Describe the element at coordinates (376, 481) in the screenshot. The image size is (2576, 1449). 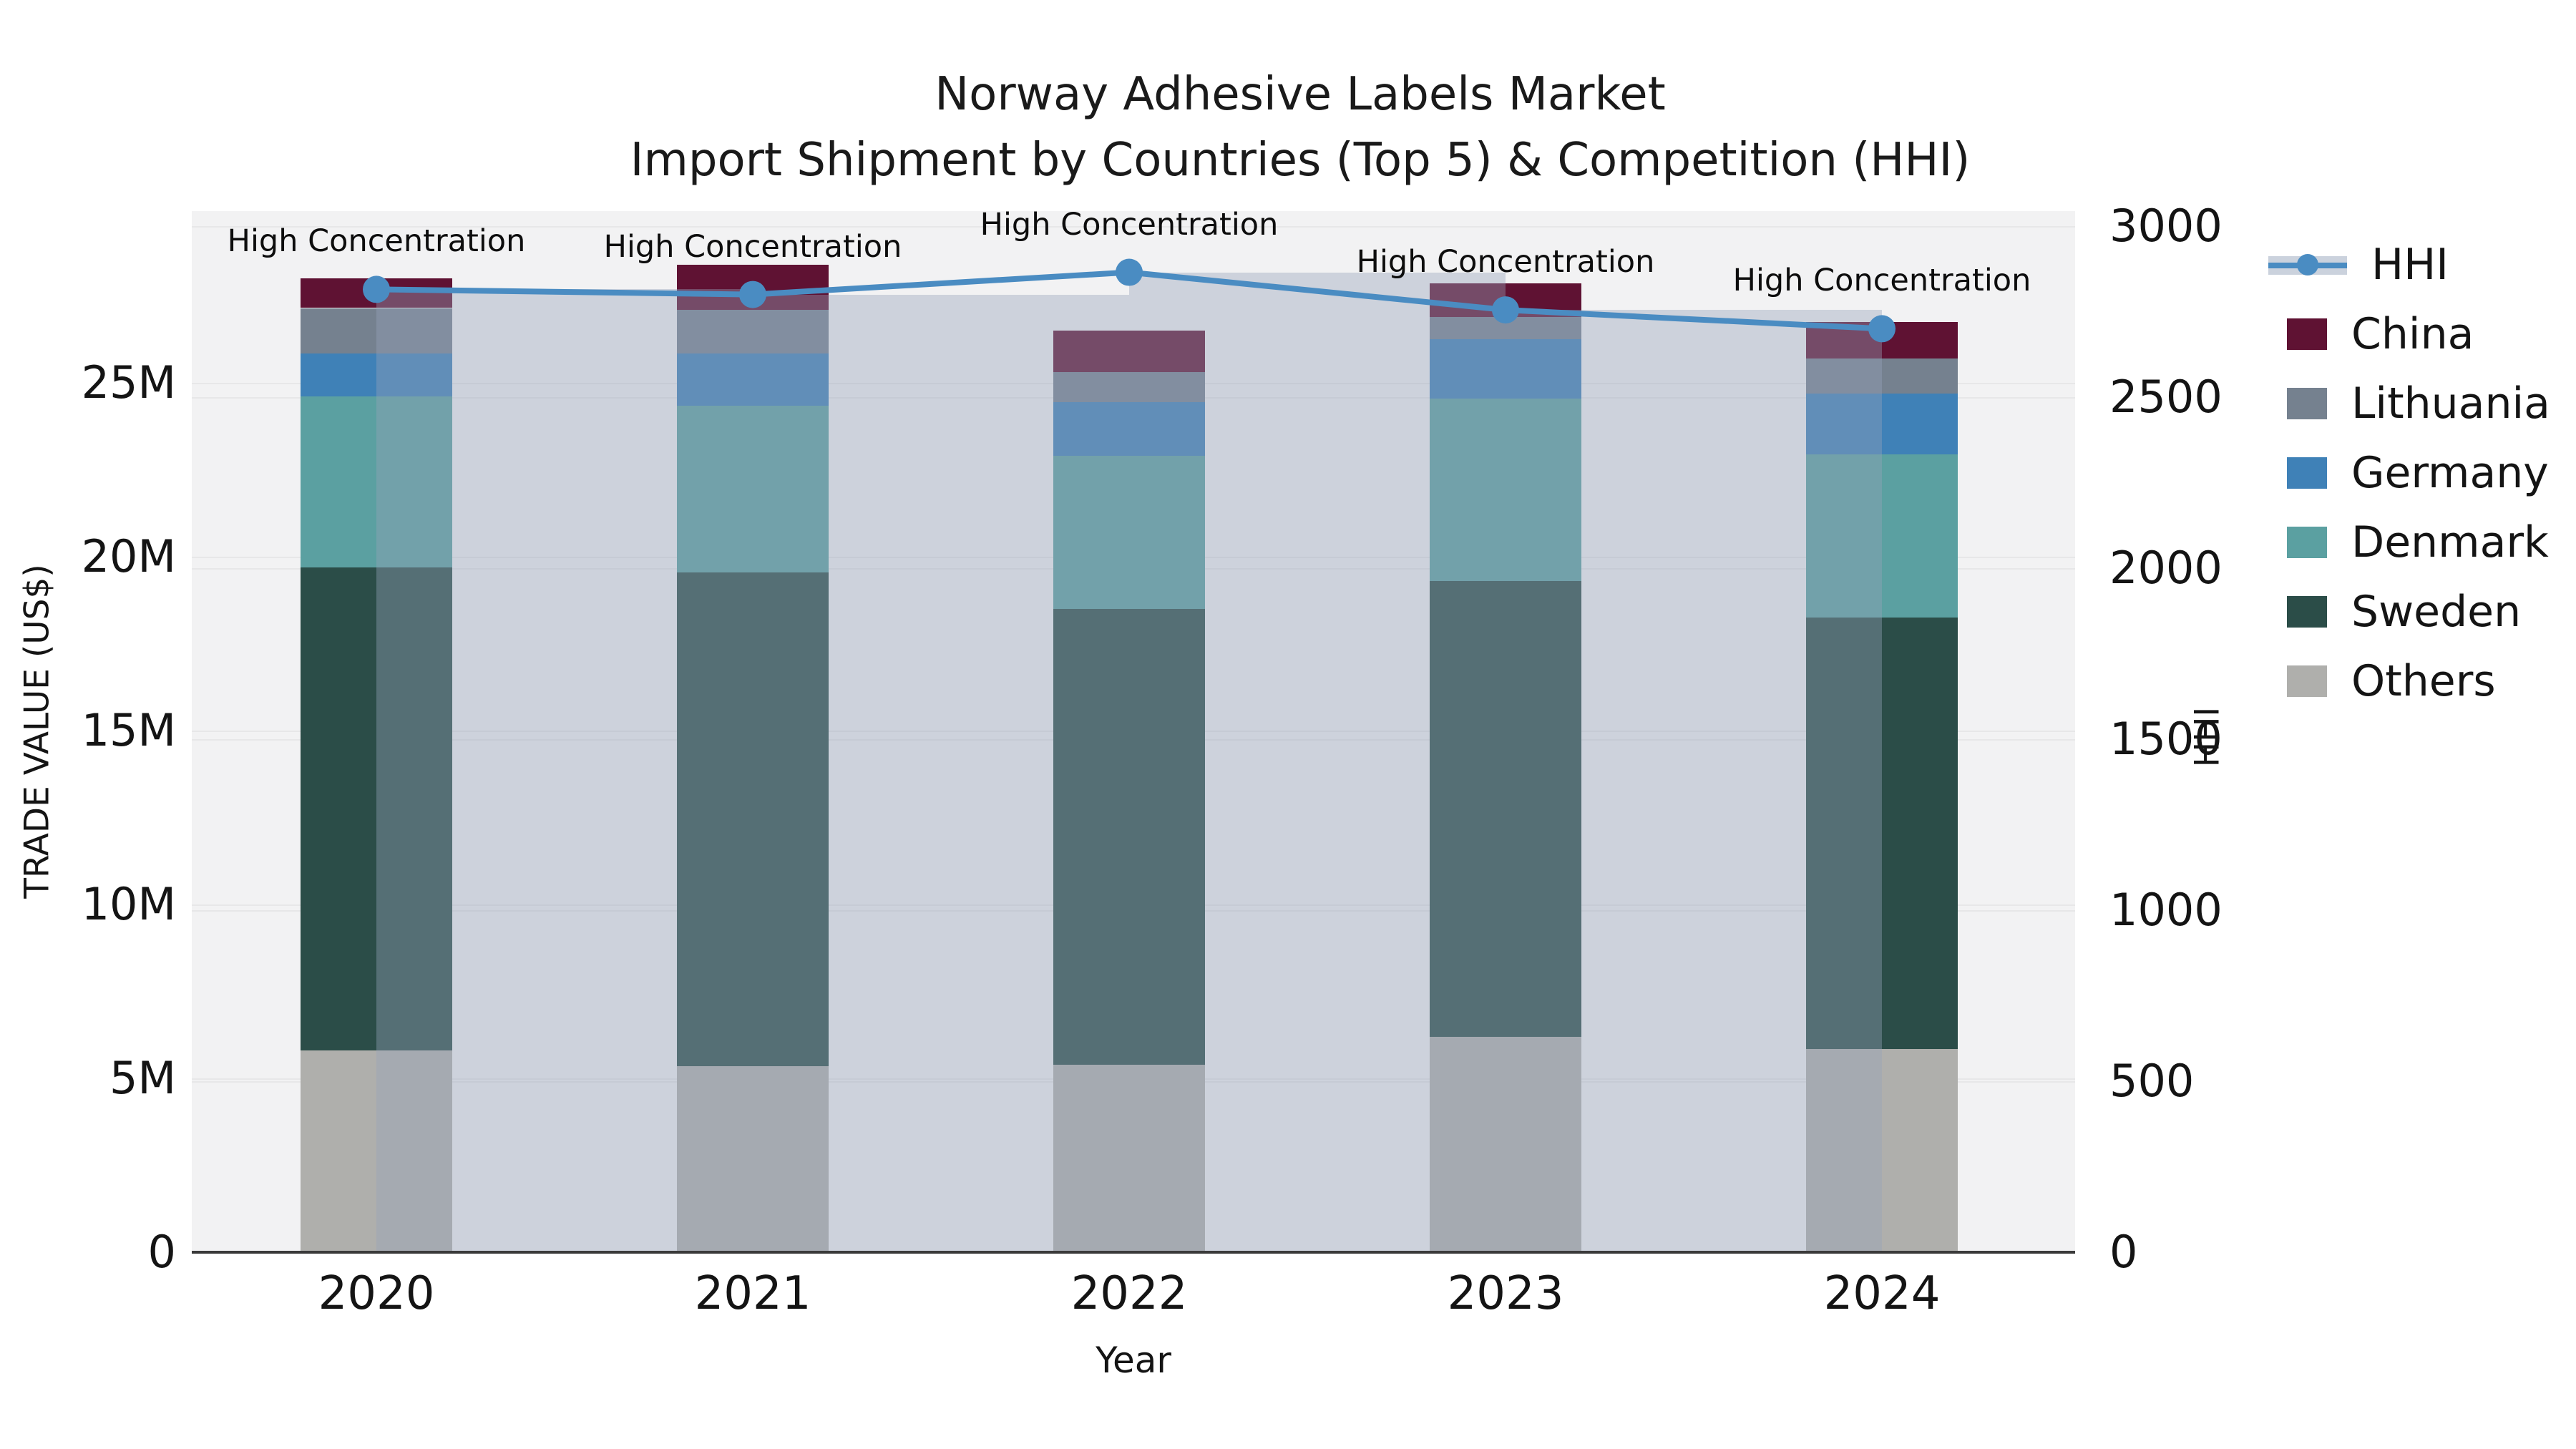
I see `bar-segment-denmark-2020` at that location.